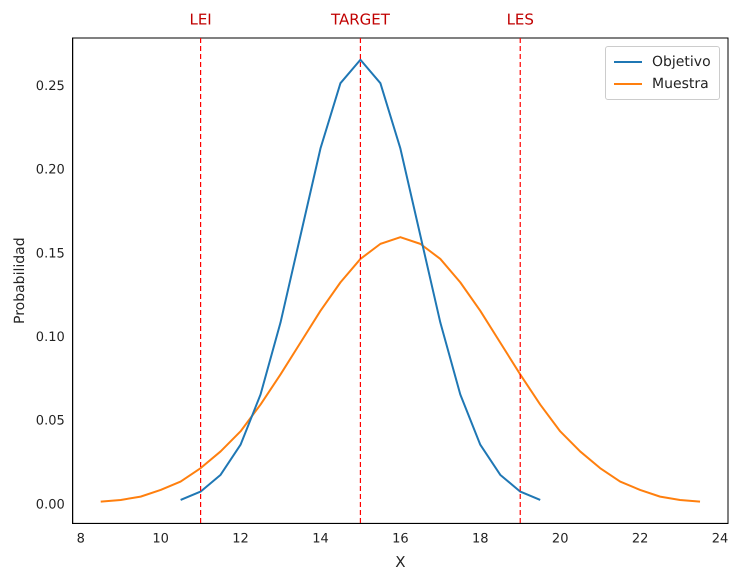 This screenshot has height=584, width=744. What do you see at coordinates (400, 561) in the screenshot?
I see `x-axis-title: X` at bounding box center [400, 561].